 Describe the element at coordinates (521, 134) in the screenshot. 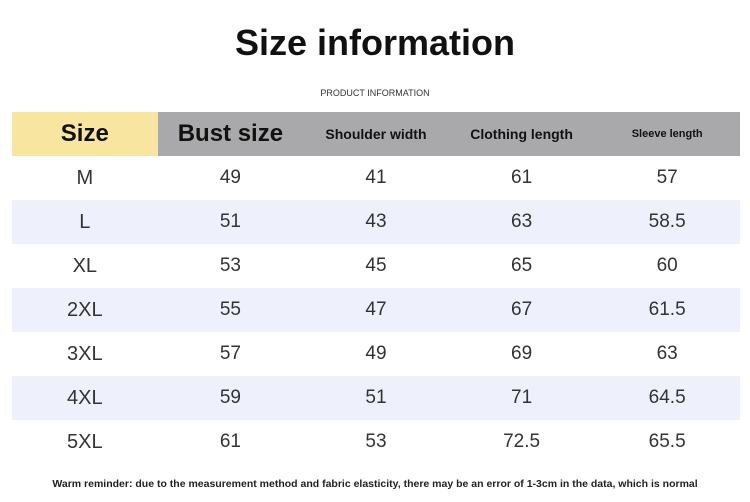

I see `column-header: Clothing length` at that location.